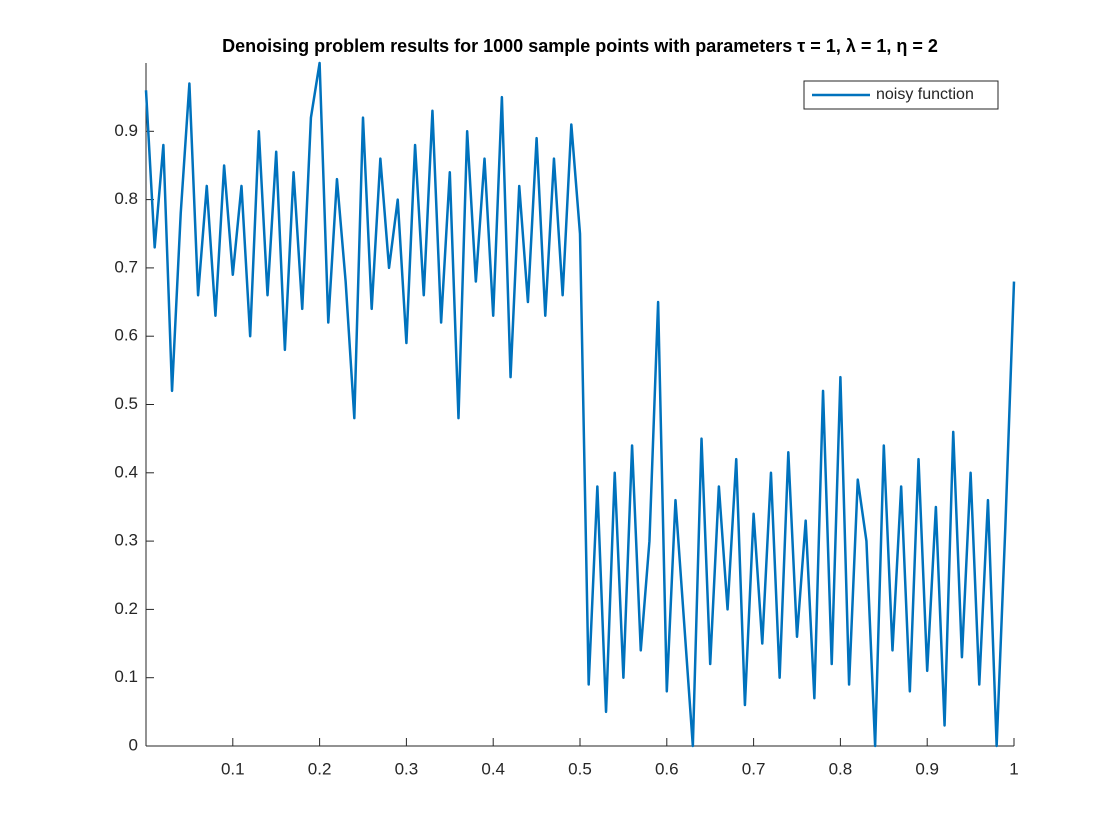 The image size is (1120, 840). What do you see at coordinates (126, 676) in the screenshot?
I see `y-tick-label: 0.1` at bounding box center [126, 676].